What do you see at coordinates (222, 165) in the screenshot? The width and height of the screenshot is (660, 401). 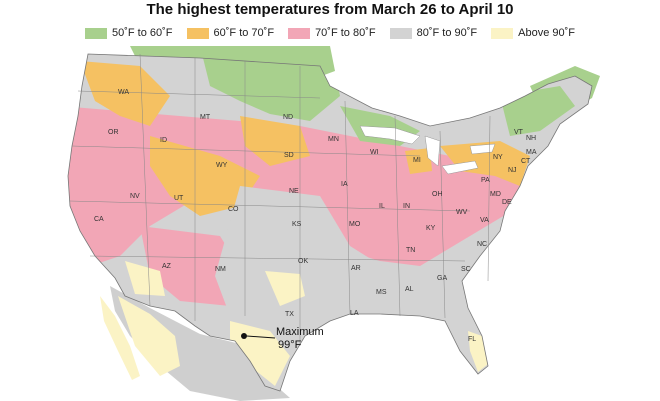 I see `state-label-wy: WY` at bounding box center [222, 165].